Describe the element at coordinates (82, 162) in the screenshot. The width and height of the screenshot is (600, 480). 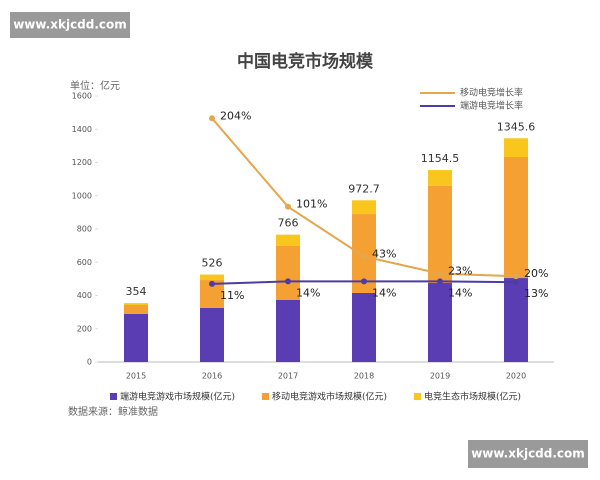
I see `y-tick-label: 1200` at that location.